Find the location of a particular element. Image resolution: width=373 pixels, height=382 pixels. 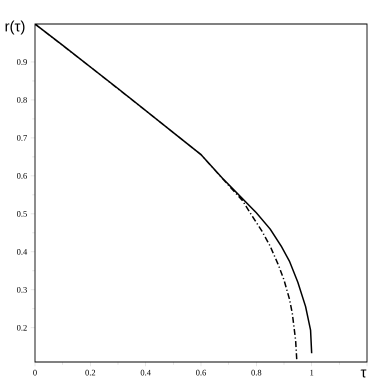

y-tick-label: 0.8 is located at coordinates (21, 100).